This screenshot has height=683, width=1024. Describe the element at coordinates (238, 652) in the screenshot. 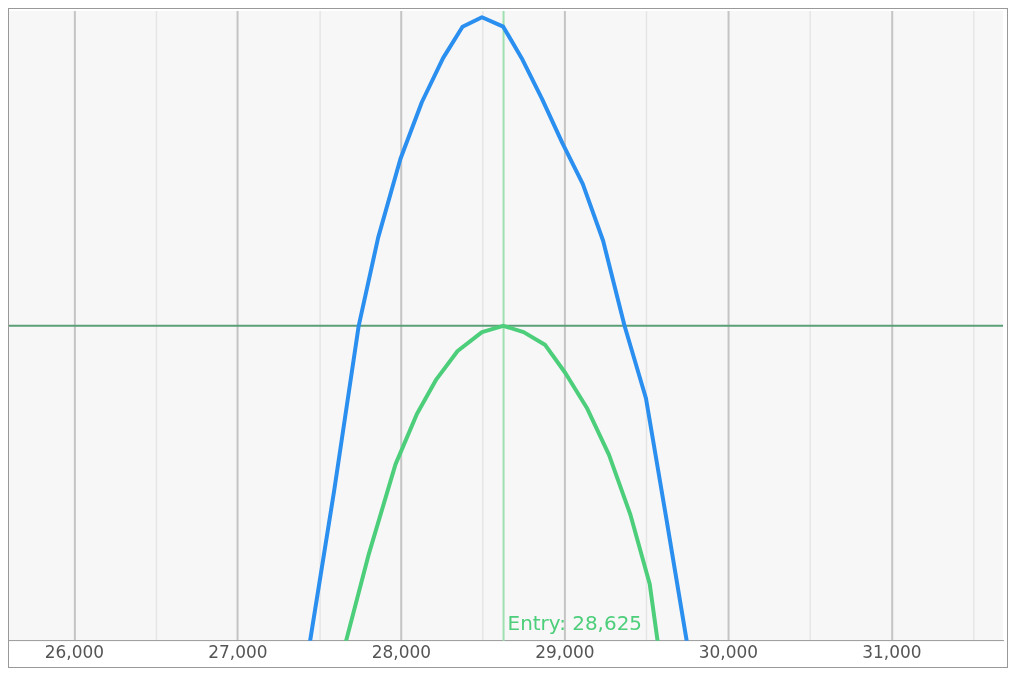

I see `x-tick-label: 27,000` at that location.